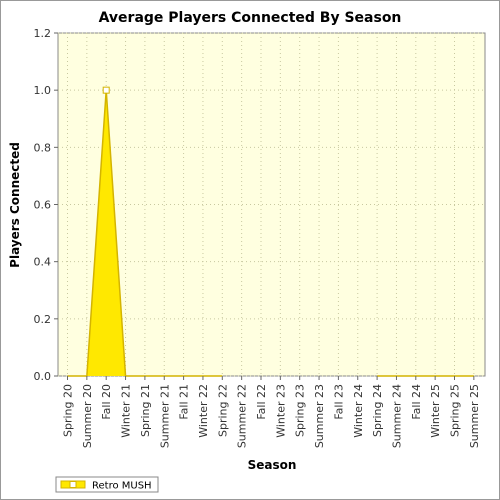  What do you see at coordinates (261, 402) in the screenshot?
I see `x-tick-label: Fall 22` at bounding box center [261, 402].